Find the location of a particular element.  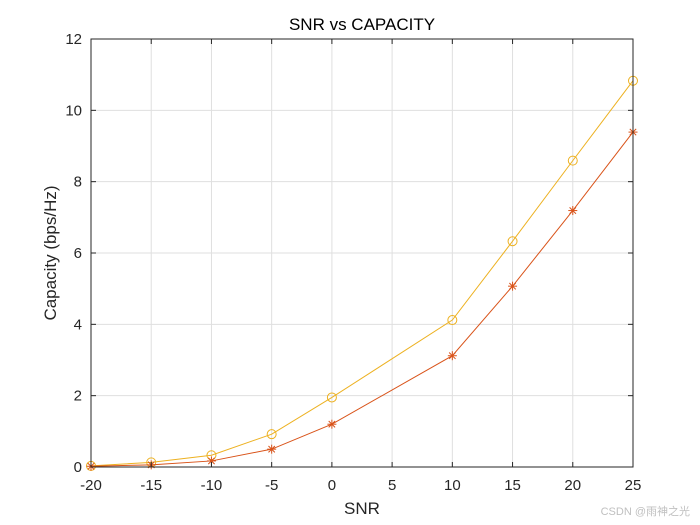

x-tick-label: -20 is located at coordinates (91, 485).